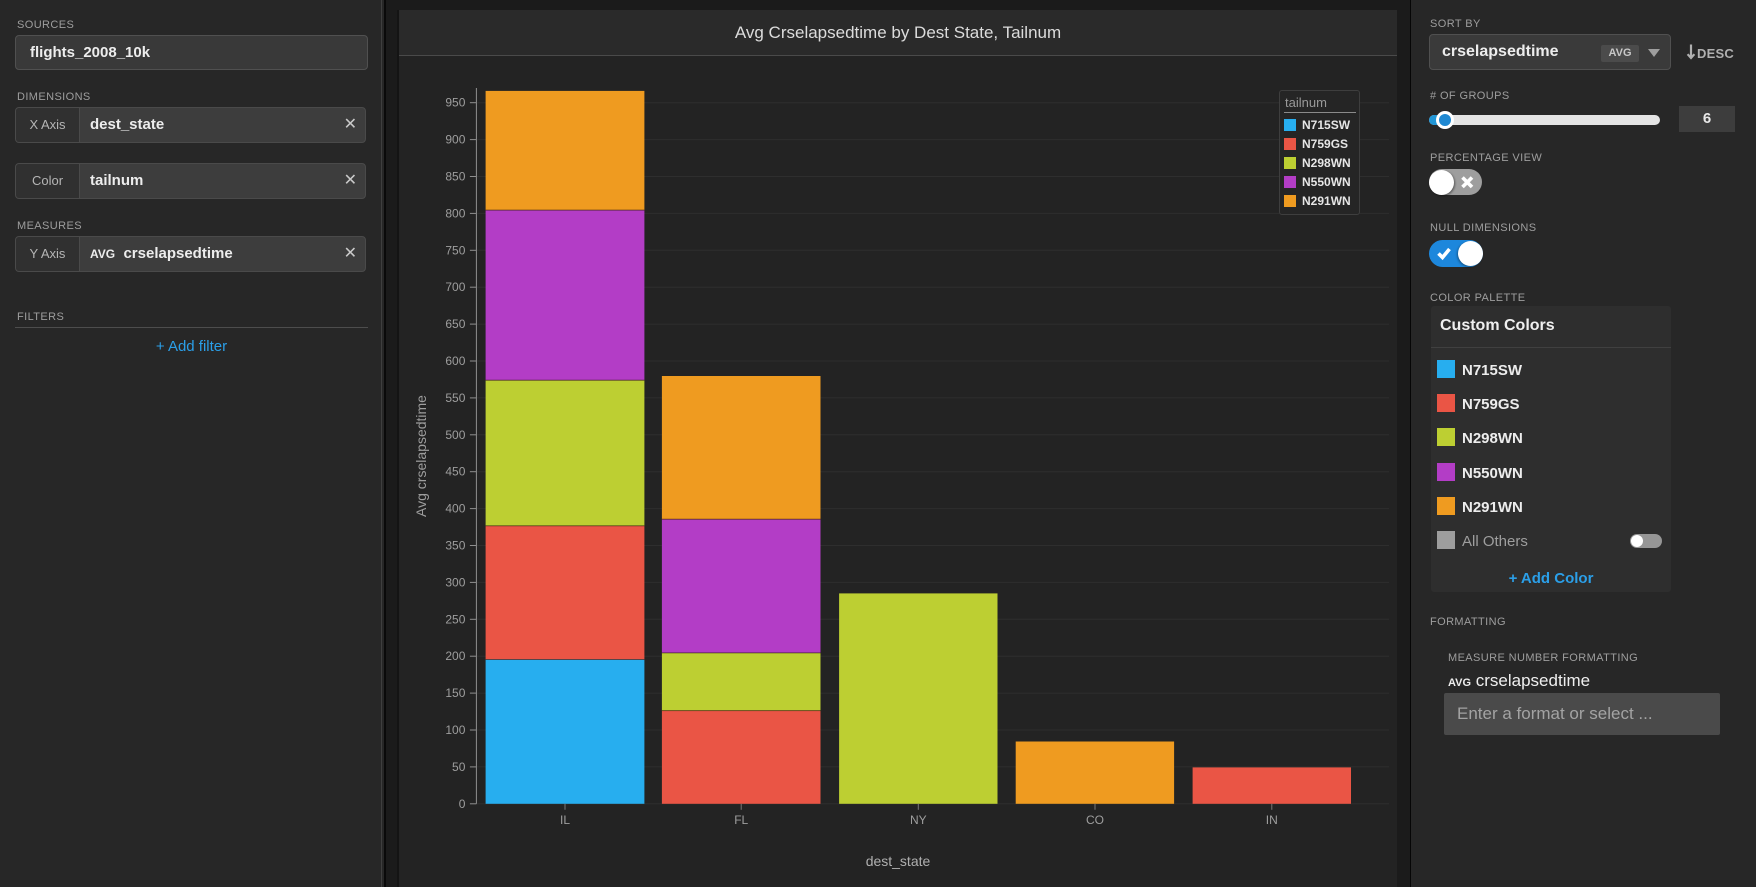 This screenshot has height=887, width=1756. Describe the element at coordinates (455, 324) in the screenshot. I see `svg-text: 650` at that location.